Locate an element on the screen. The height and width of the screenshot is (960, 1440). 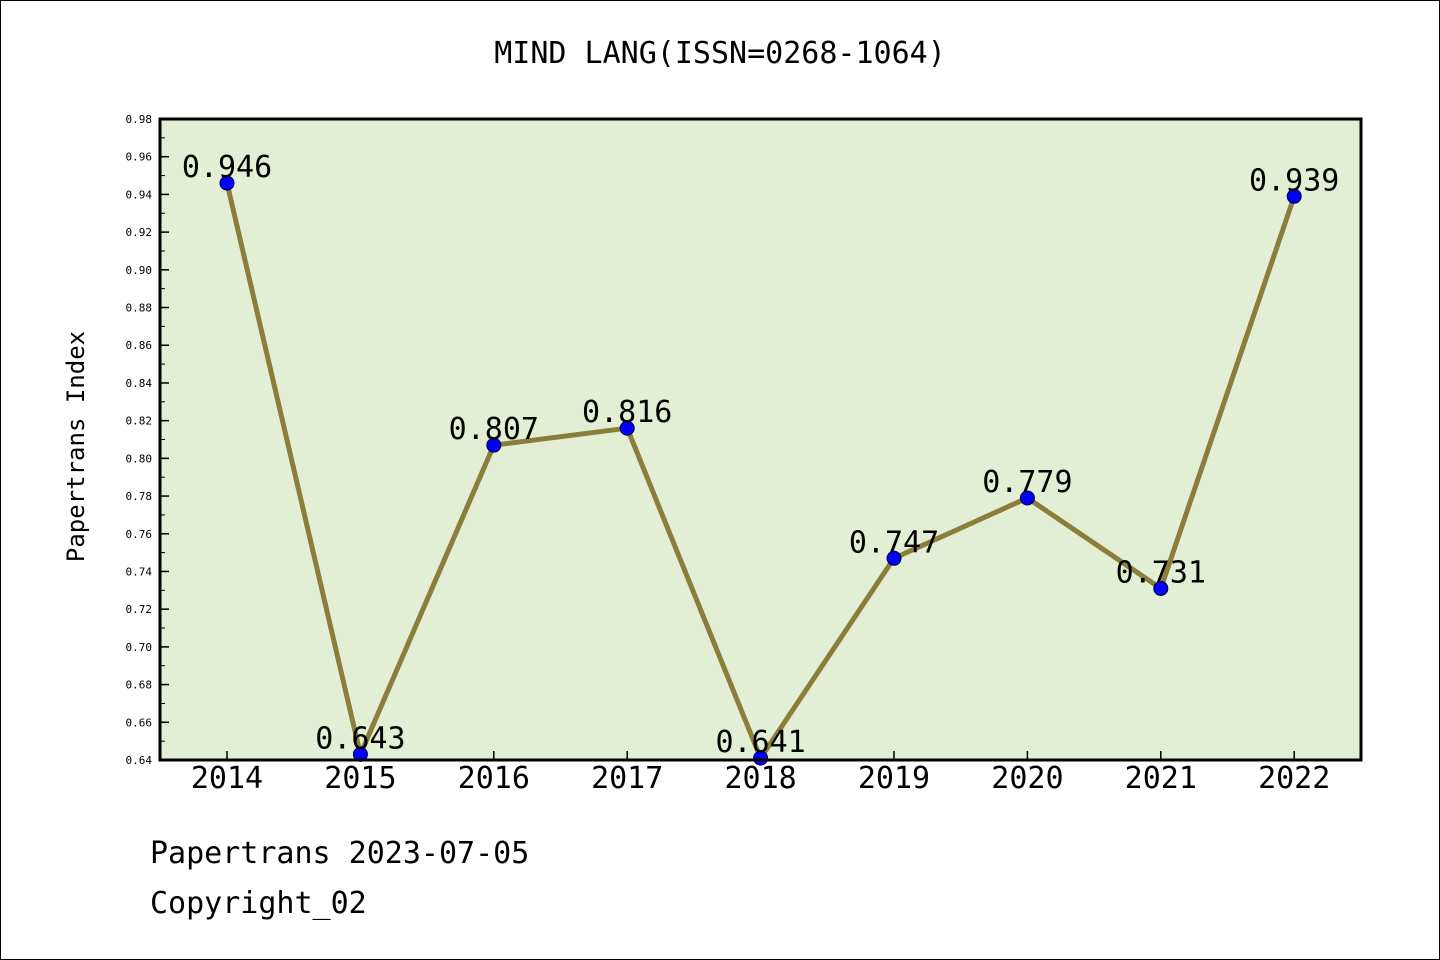
y-tick-label: 0.84 is located at coordinates (139, 383).